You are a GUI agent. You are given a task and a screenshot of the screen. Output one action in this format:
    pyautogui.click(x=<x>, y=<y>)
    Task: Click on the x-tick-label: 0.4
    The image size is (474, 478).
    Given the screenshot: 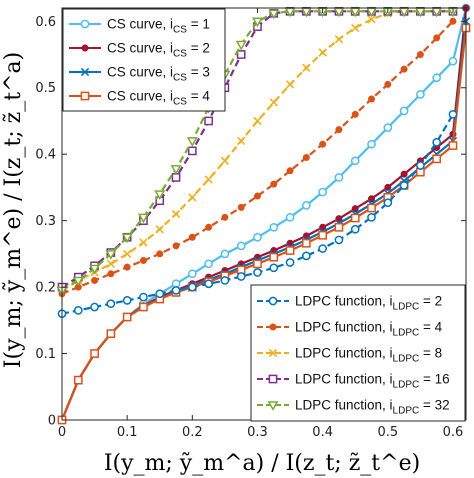 What is the action you would take?
    pyautogui.click(x=322, y=432)
    